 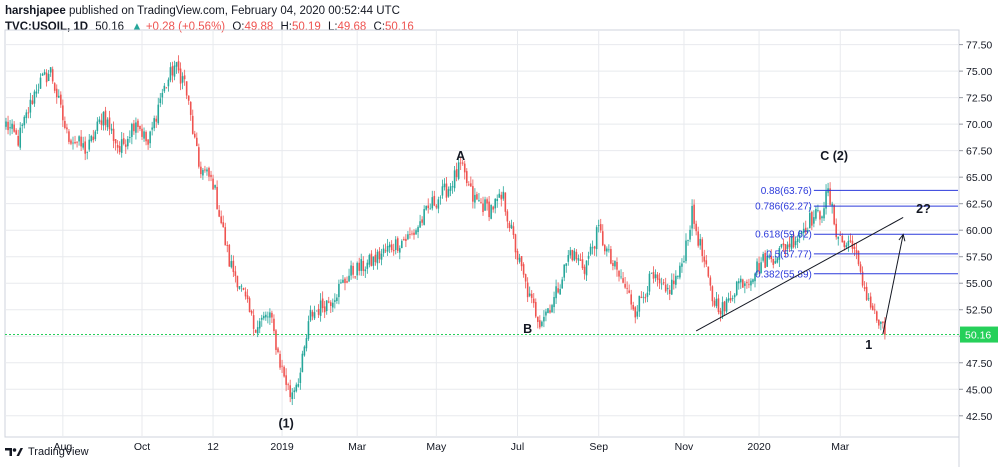 What do you see at coordinates (759, 447) in the screenshot?
I see `x-tick-label: 2020` at bounding box center [759, 447].